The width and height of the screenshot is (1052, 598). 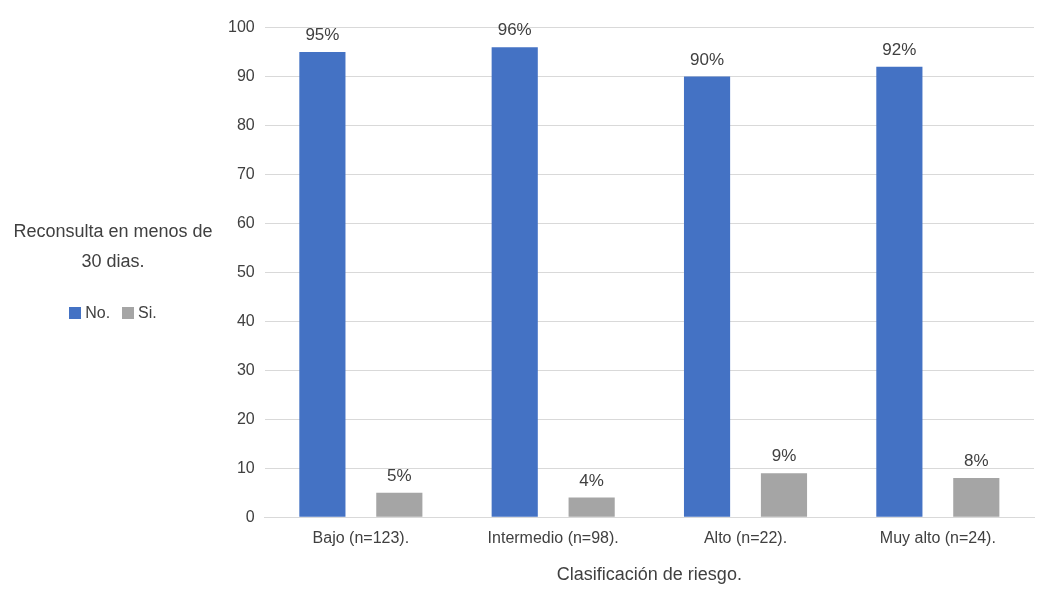 I want to click on y-tick-label: 70, so click(x=245, y=173).